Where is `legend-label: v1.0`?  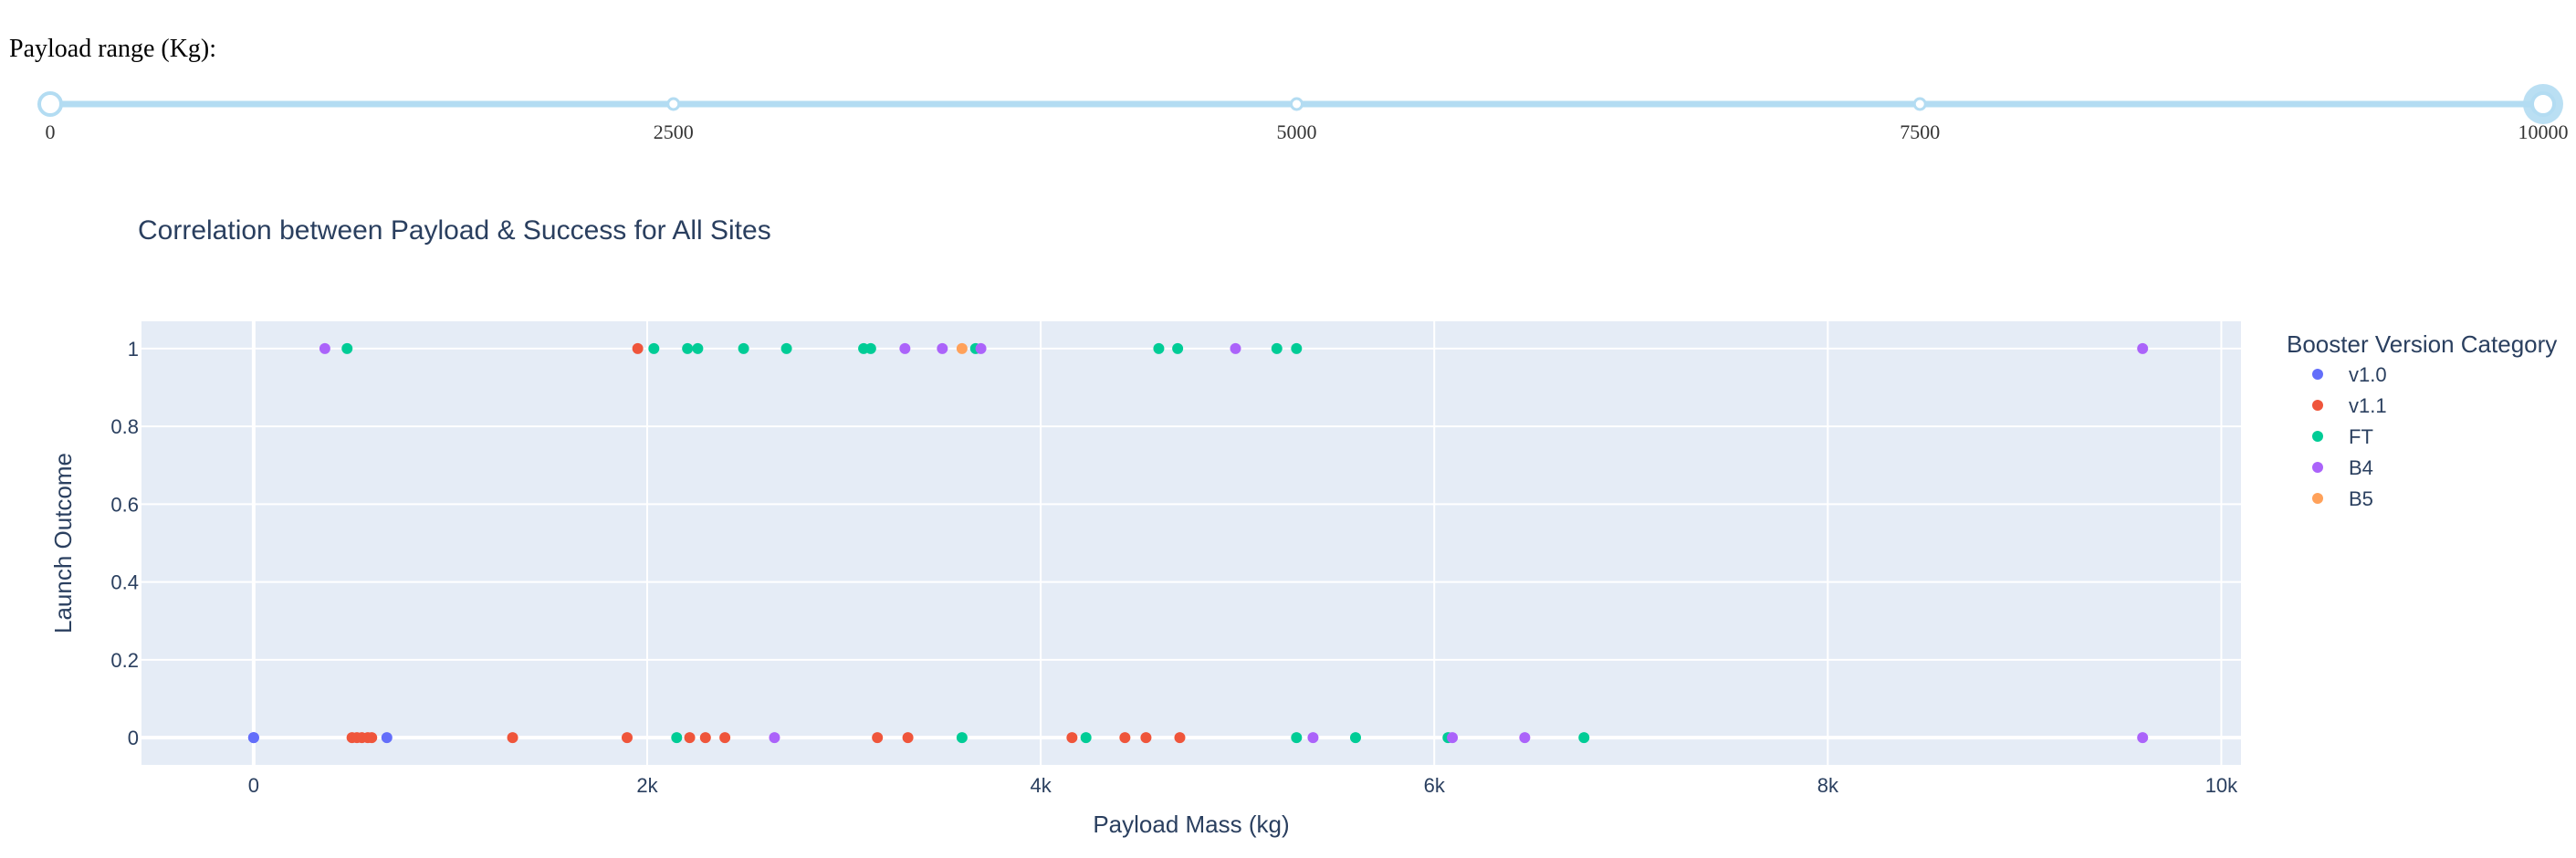 legend-label: v1.0 is located at coordinates (2368, 374).